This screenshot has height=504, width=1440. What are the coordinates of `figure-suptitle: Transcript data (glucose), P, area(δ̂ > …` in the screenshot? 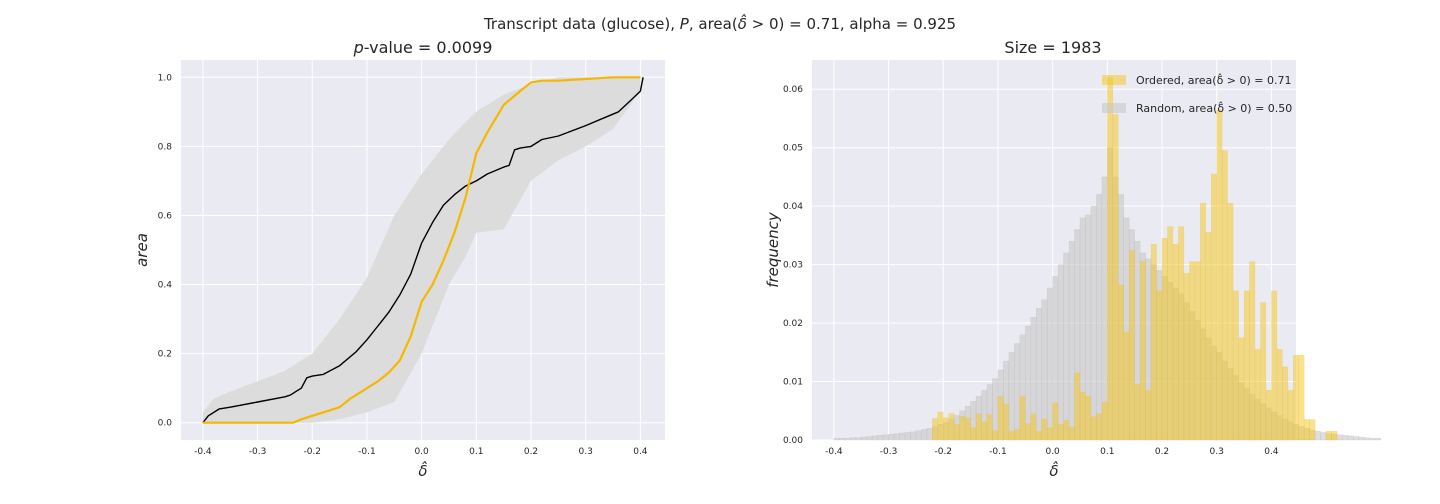 It's located at (719, 23).